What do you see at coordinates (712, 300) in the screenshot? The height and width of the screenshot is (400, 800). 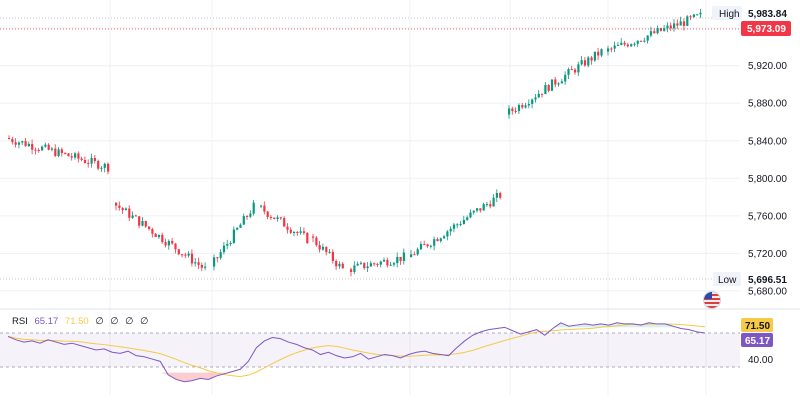 I see `us-flag-icon` at bounding box center [712, 300].